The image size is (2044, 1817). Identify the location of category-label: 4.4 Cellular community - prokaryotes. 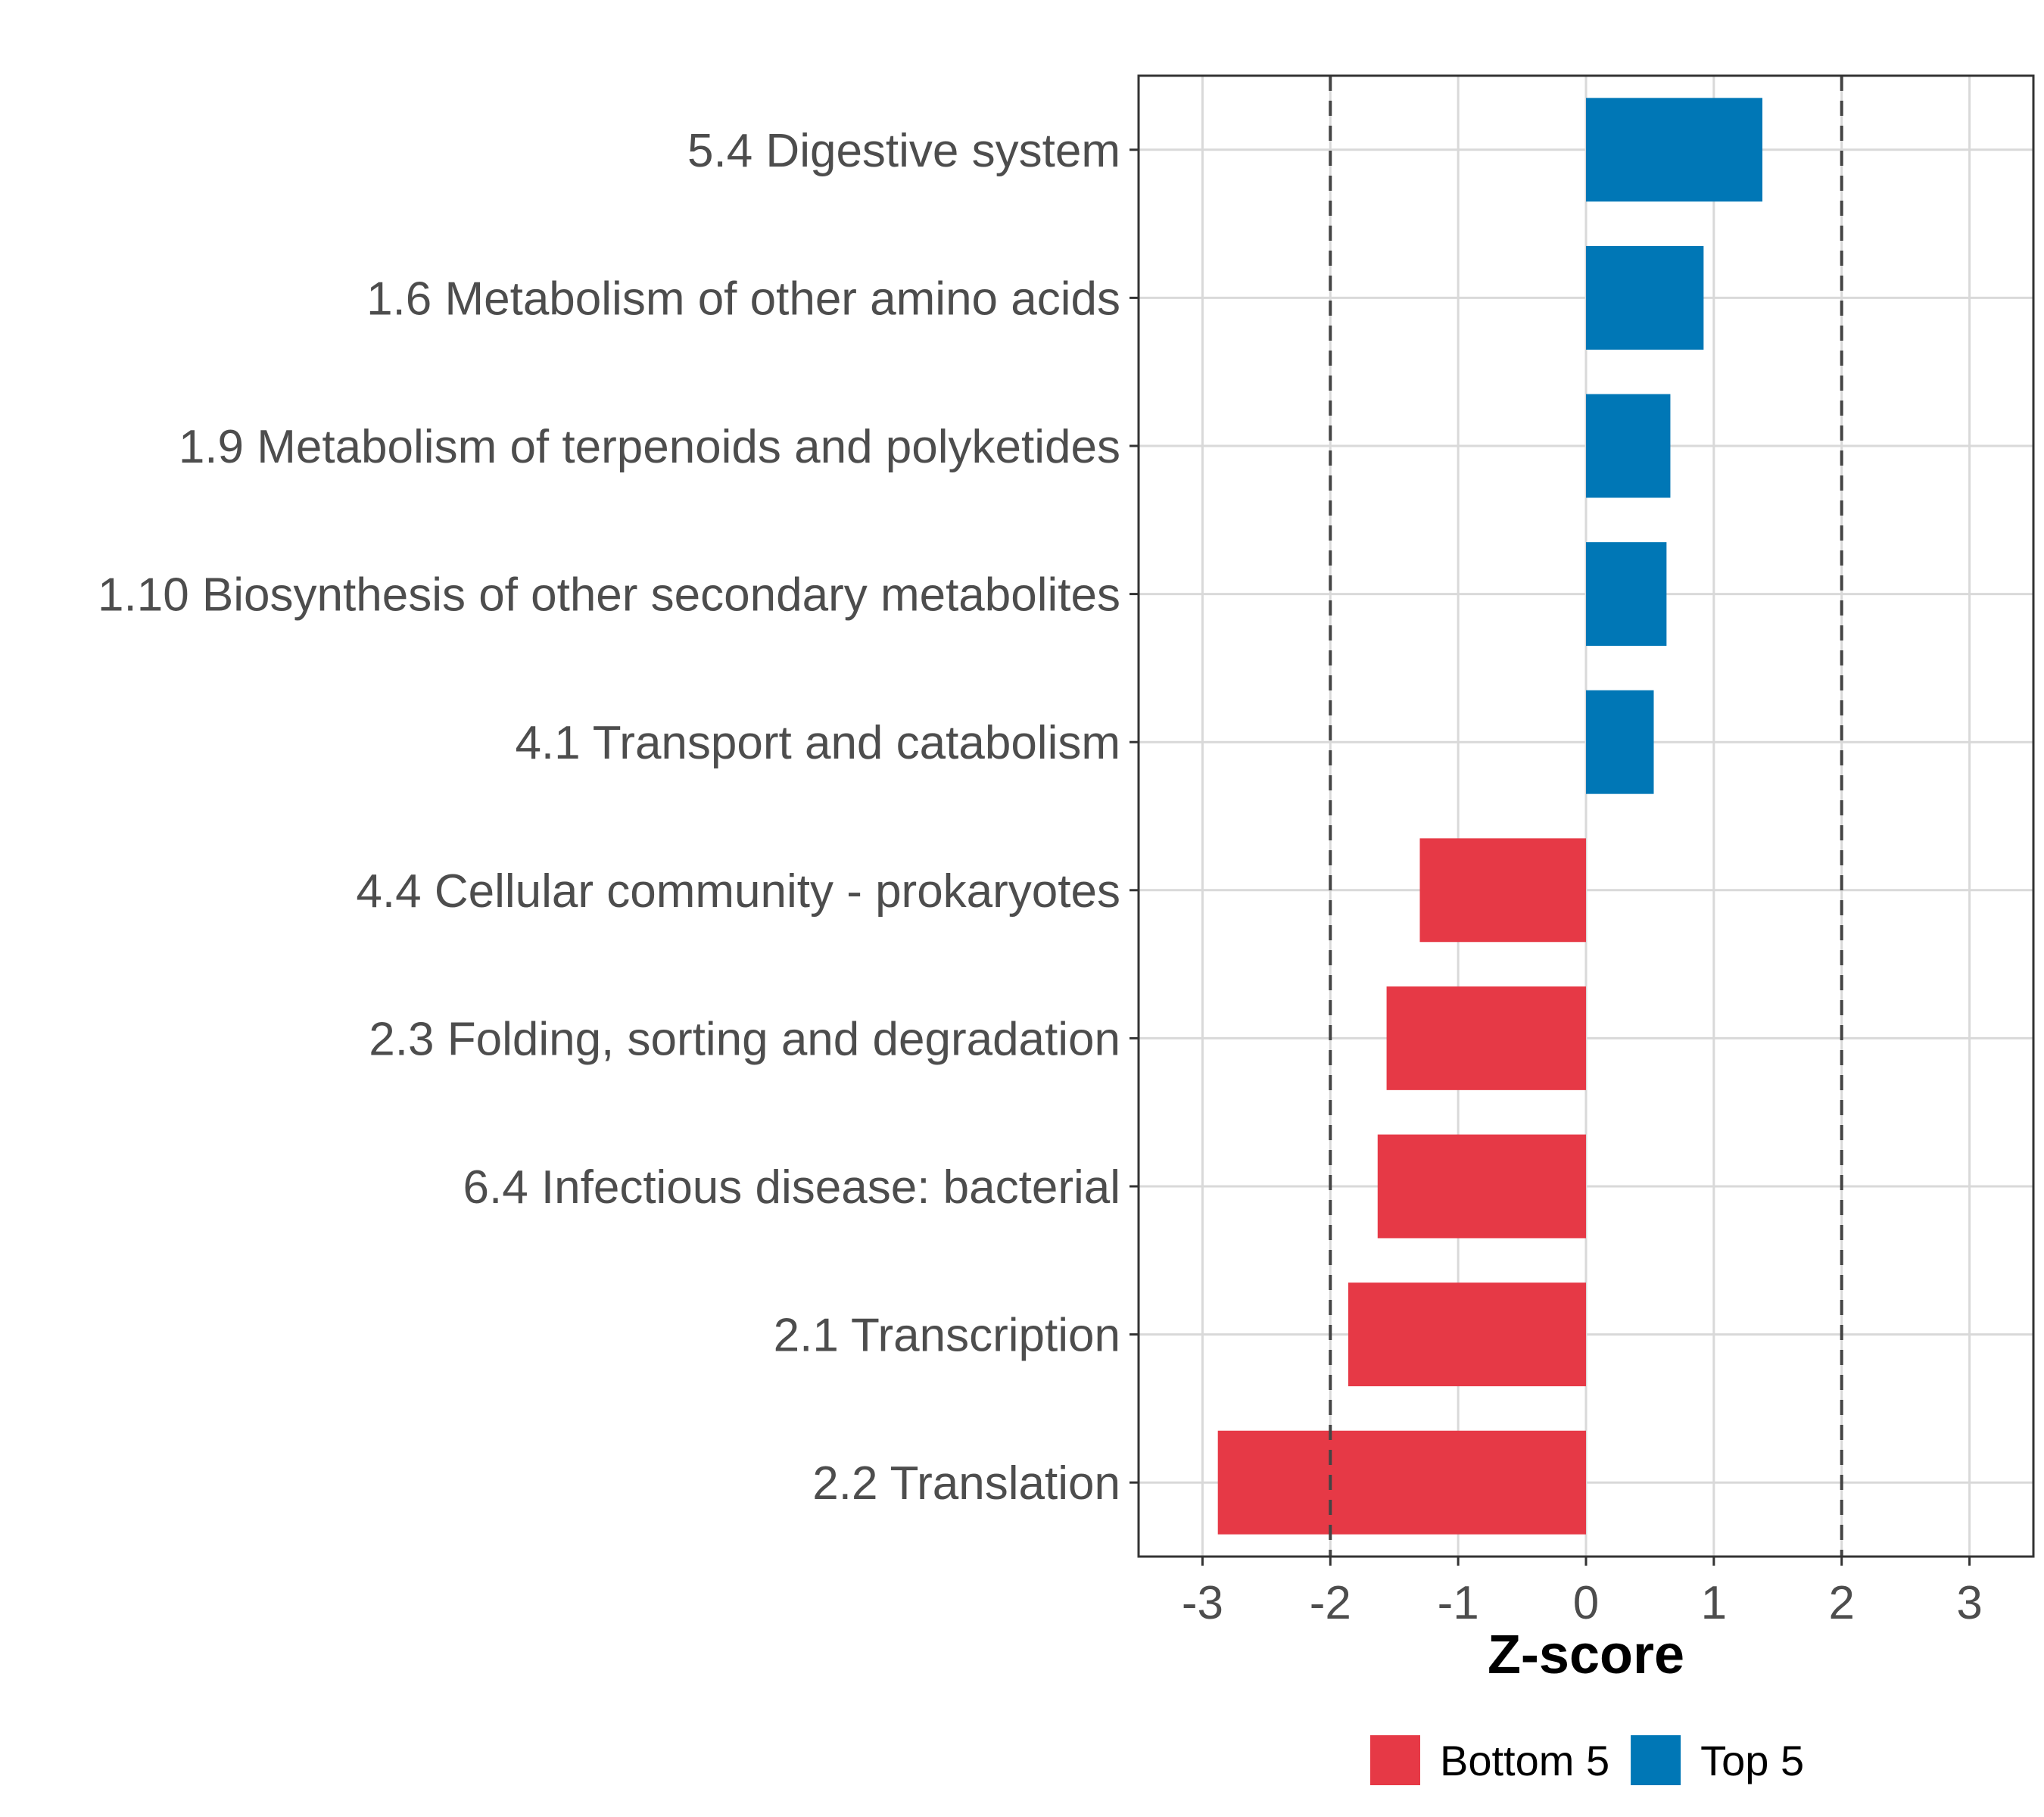
(738, 891).